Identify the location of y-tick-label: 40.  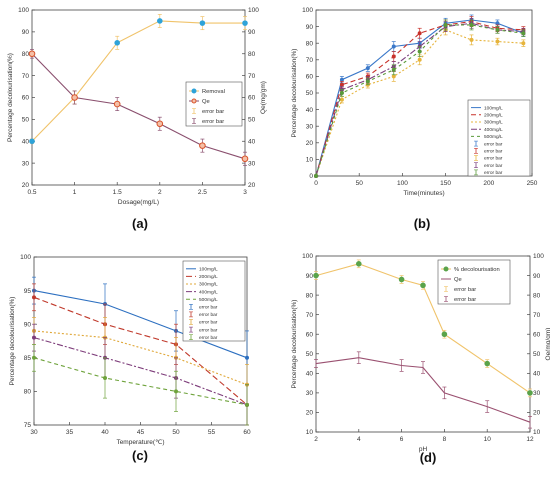
(310, 110).